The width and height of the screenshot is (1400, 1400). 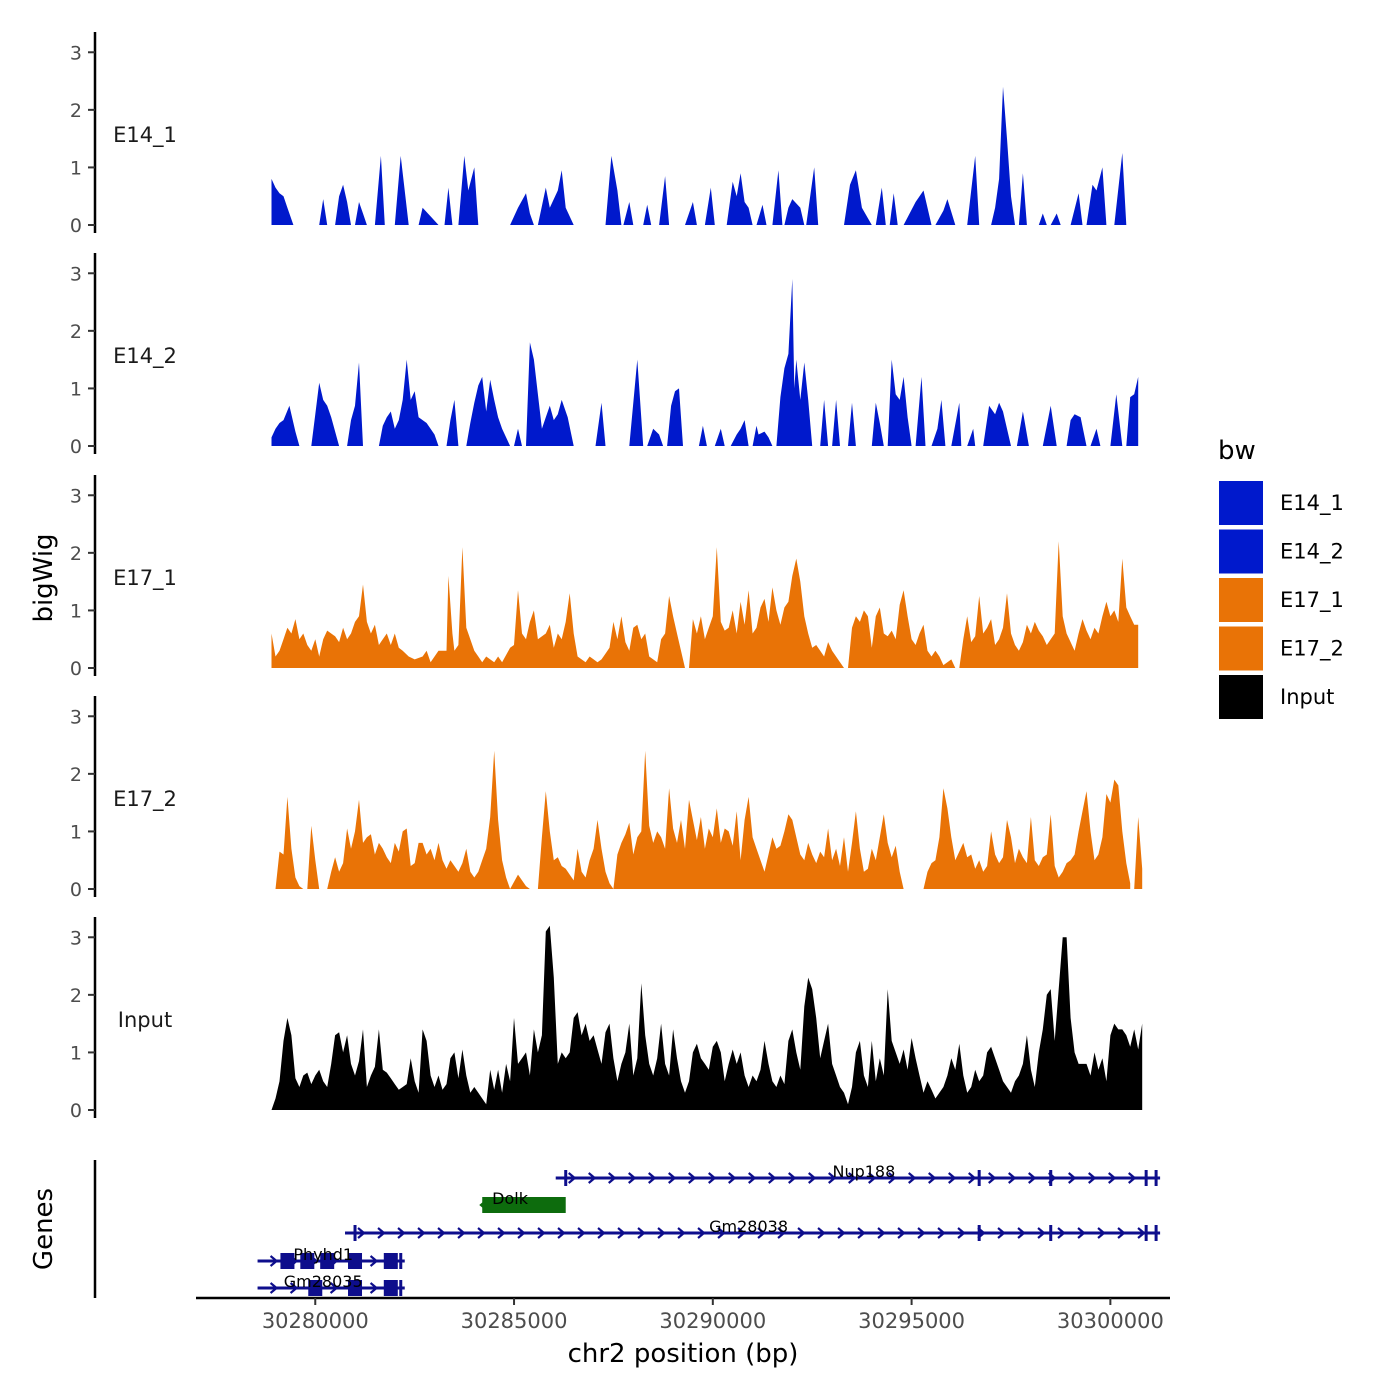 I want to click on y-tick-label-E14_1-0: 0, so click(x=76, y=226).